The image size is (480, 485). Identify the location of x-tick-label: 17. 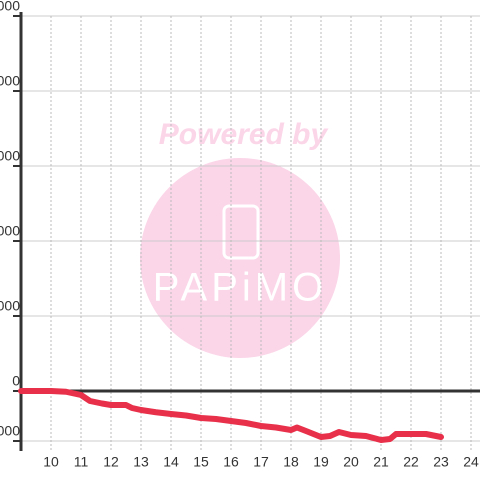
(261, 462).